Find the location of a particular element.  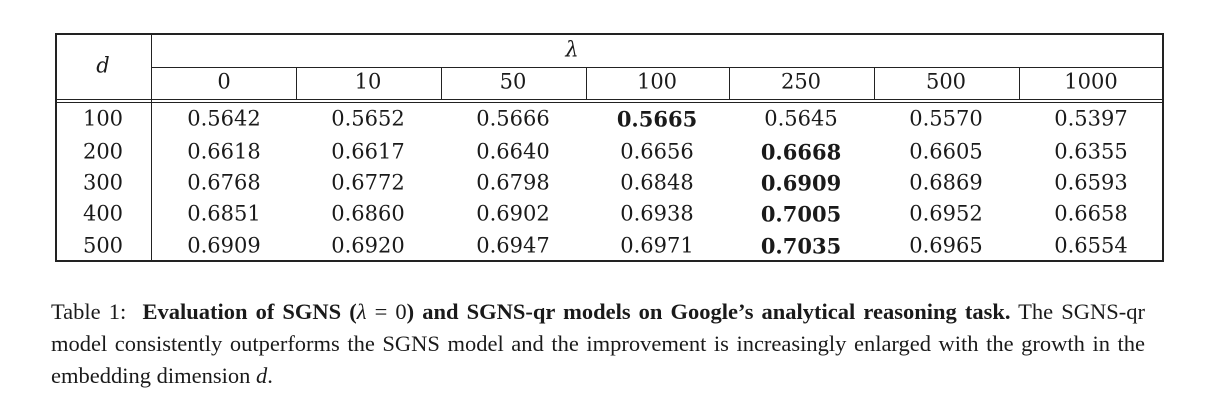

table-cell: 0.6656 is located at coordinates (657, 151).